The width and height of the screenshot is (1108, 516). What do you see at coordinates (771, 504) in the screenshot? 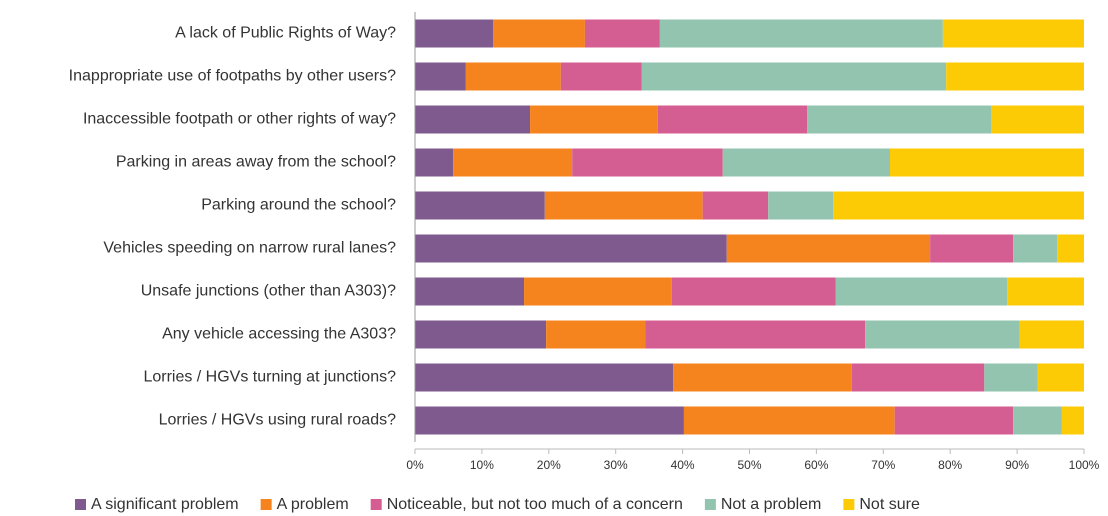
I see `legend-label: Not a problem` at bounding box center [771, 504].